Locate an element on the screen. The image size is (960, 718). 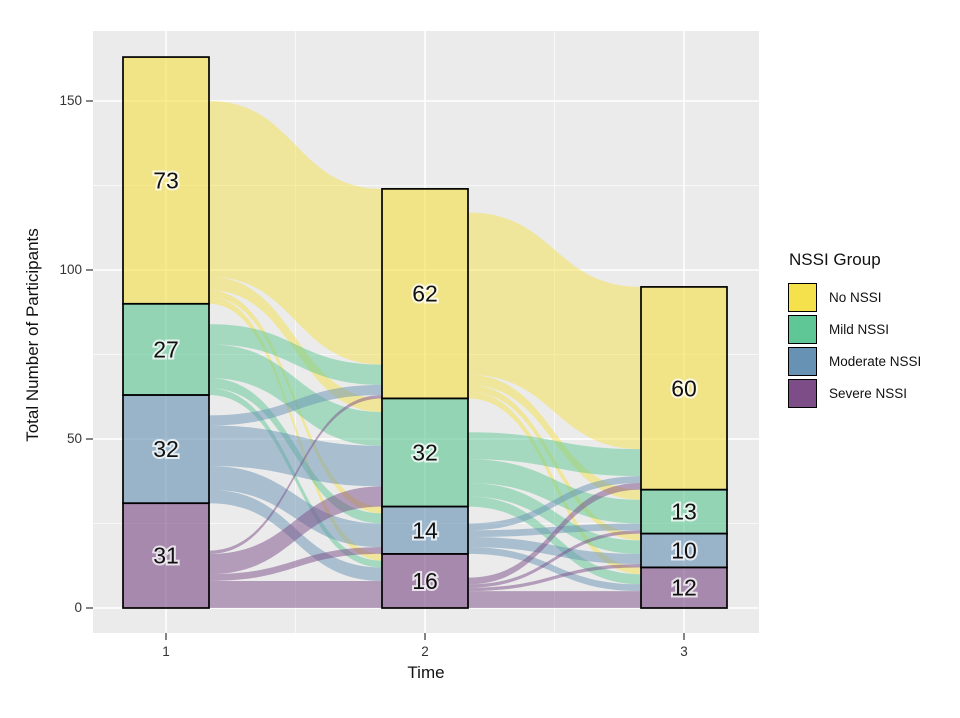
legend-item: Moderate NSSI is located at coordinates (854, 361).